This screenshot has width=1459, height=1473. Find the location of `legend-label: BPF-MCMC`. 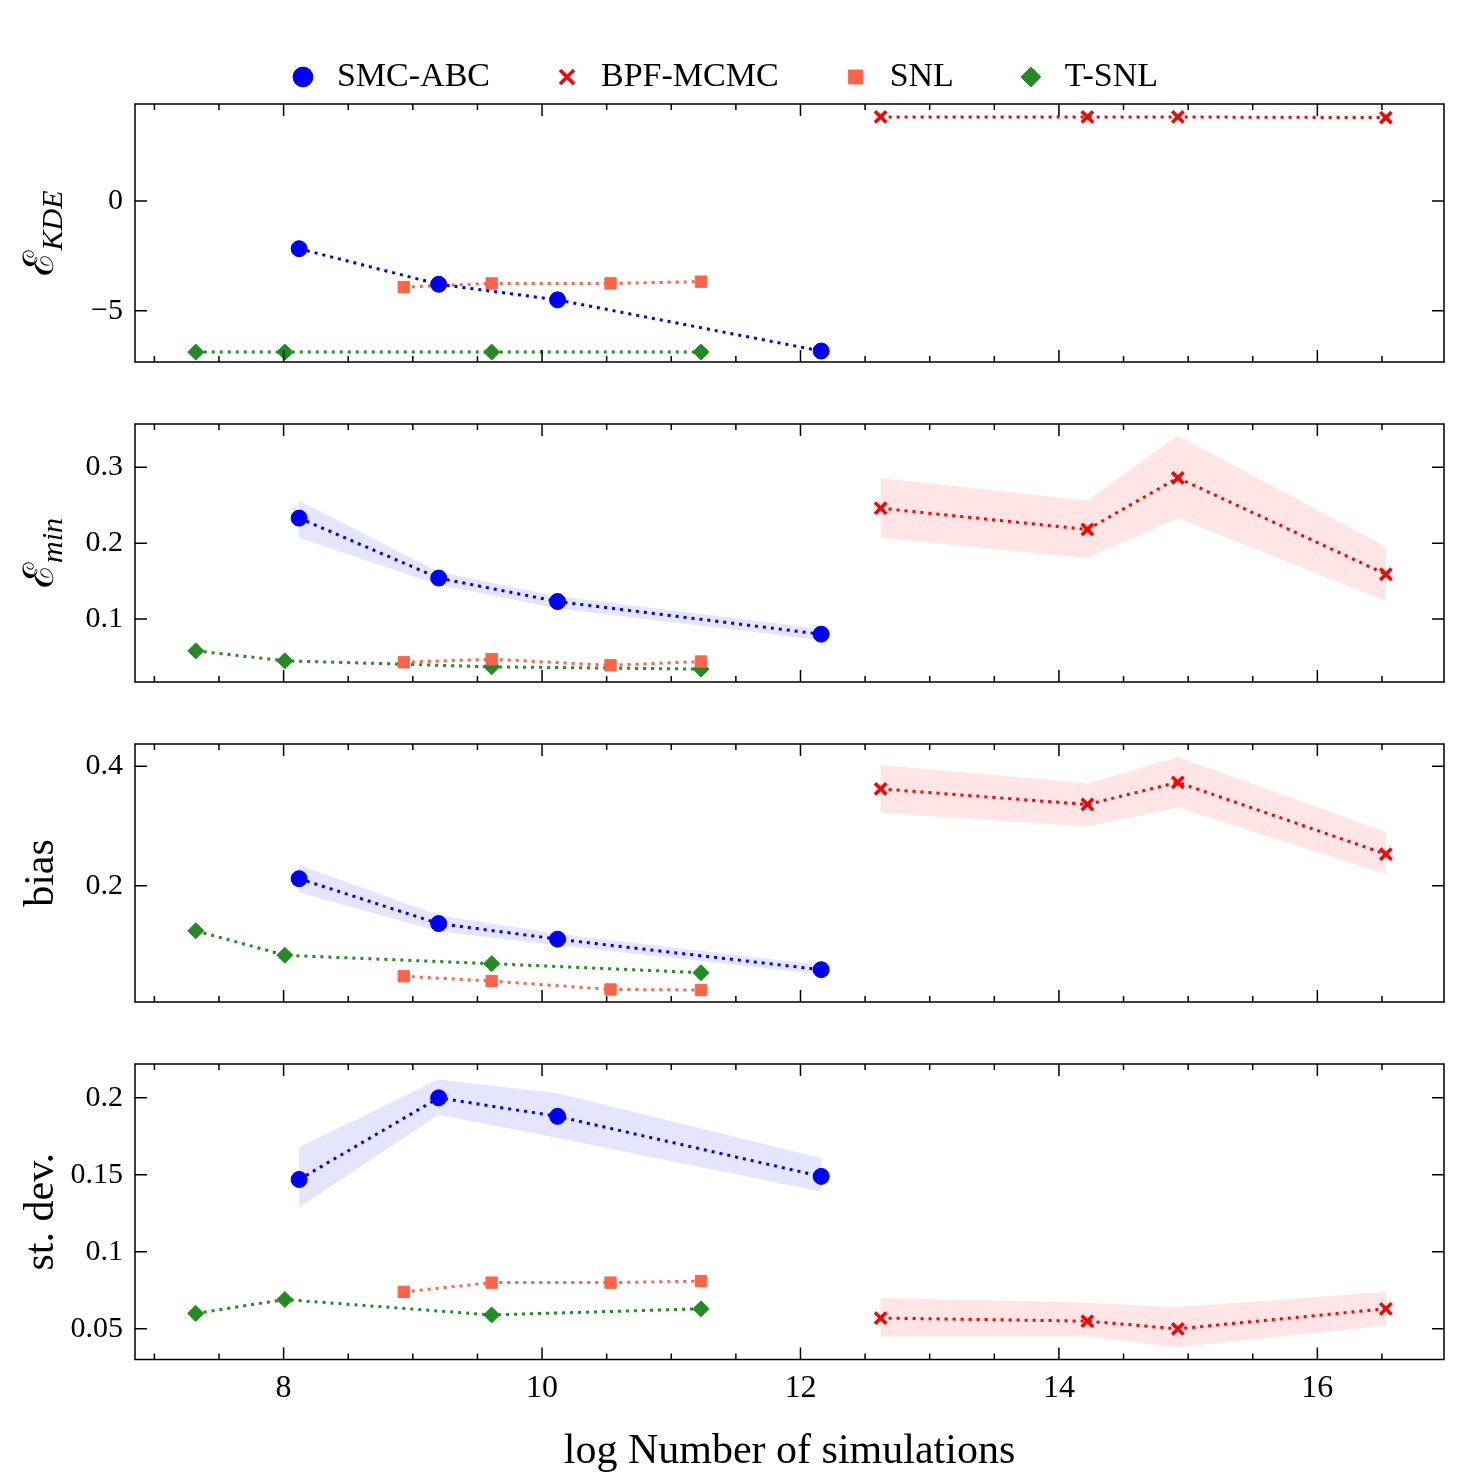

legend-label: BPF-MCMC is located at coordinates (689, 74).